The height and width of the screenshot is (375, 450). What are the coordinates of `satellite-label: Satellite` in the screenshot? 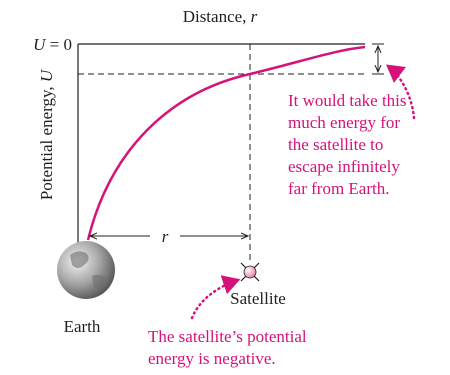 It's located at (258, 298).